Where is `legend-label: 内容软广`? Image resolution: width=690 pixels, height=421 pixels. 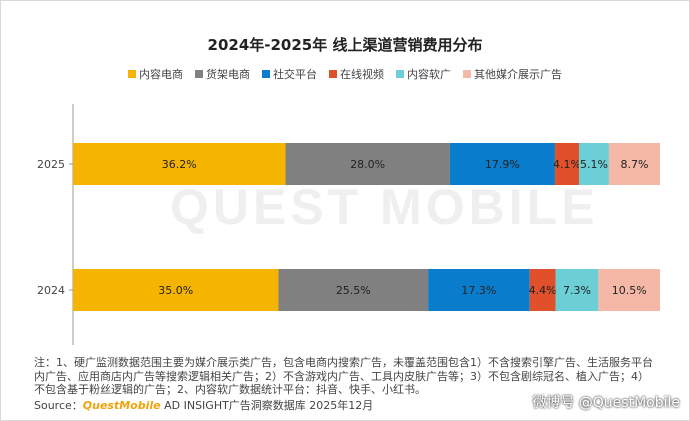
legend-label: 内容软广 is located at coordinates (429, 74).